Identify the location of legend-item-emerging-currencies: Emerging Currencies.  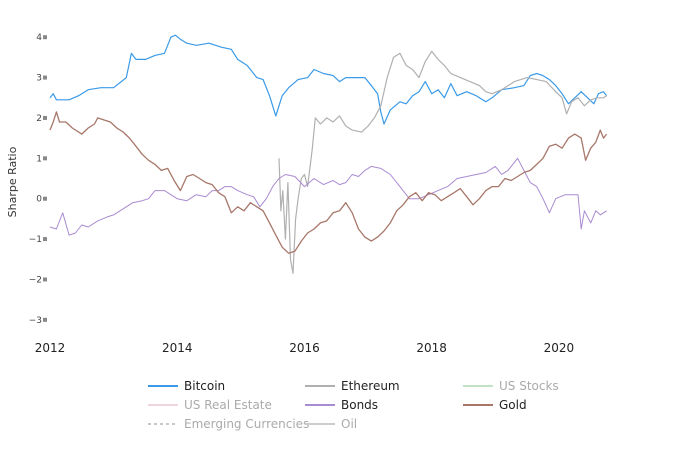
(228, 424).